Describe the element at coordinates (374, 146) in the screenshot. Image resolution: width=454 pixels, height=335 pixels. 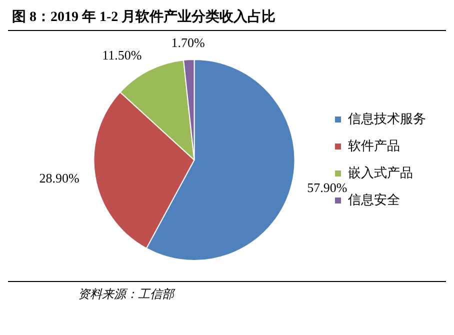
I see `legend-label: 软件产品` at that location.